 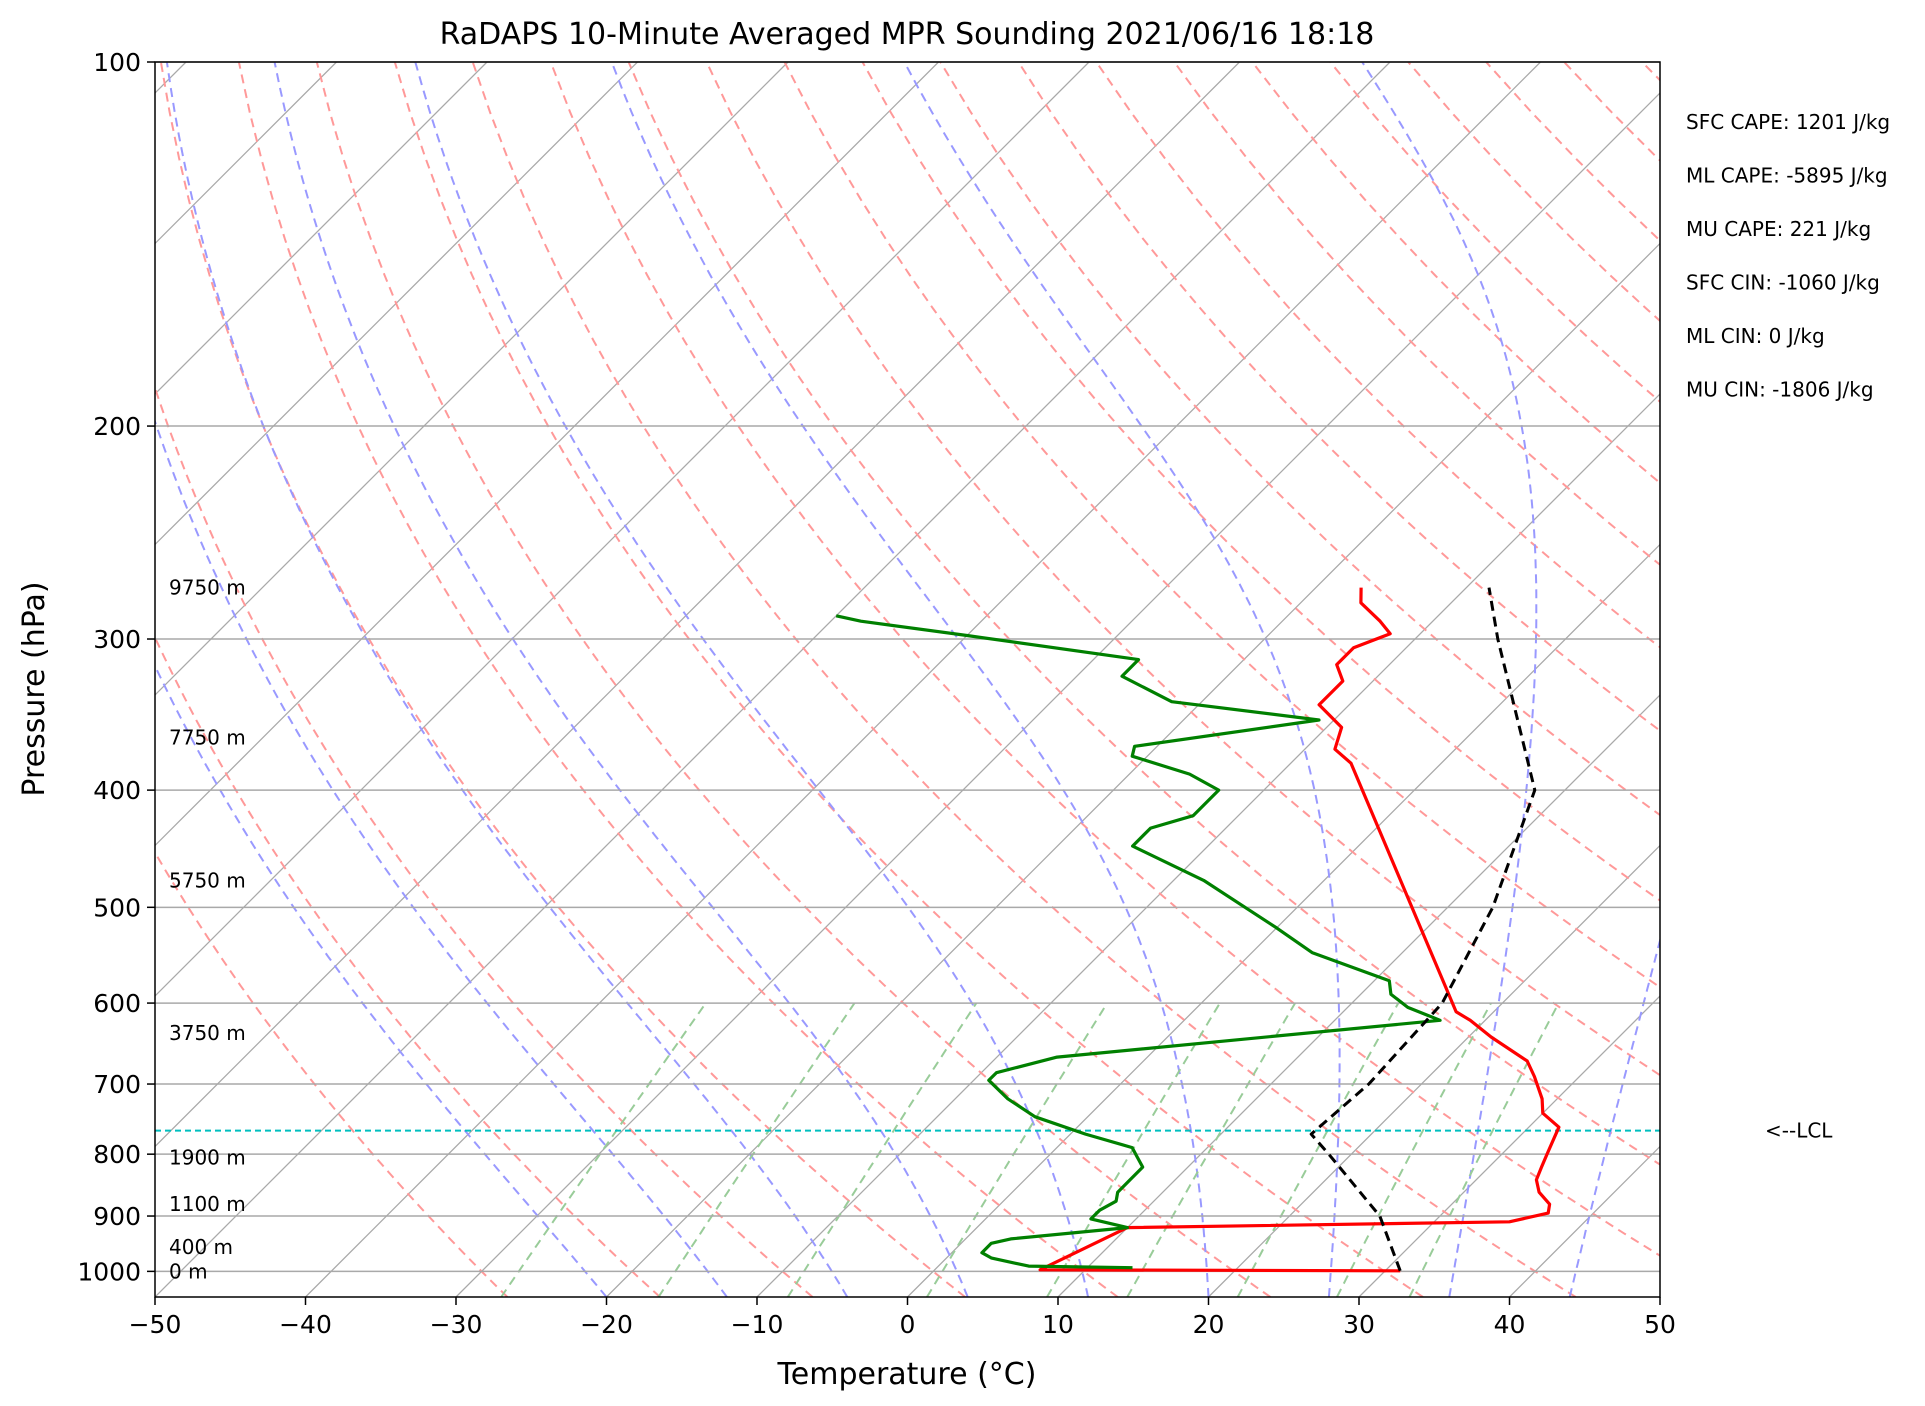 I want to click on dewpoint-line, so click(x=1138, y=942).